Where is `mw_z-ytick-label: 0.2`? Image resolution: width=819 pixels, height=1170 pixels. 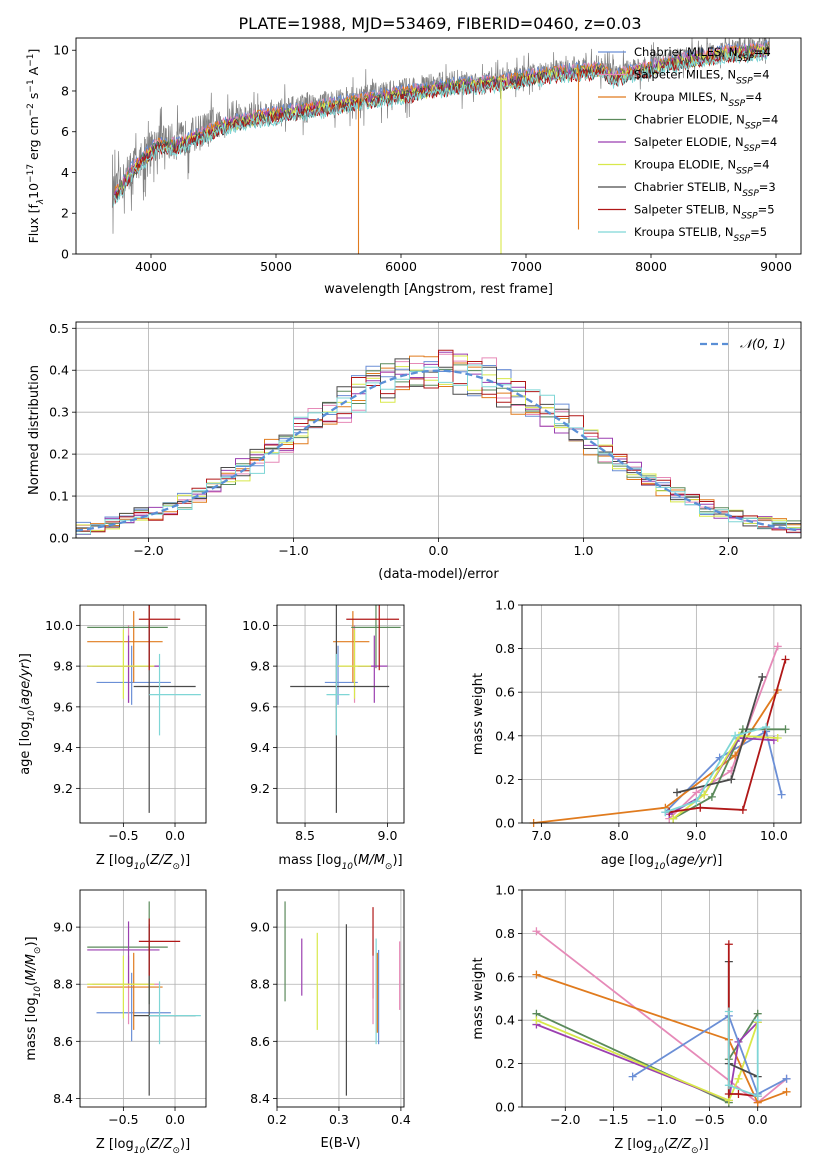
mw_z-ytick-label: 0.2 is located at coordinates (505, 1063).